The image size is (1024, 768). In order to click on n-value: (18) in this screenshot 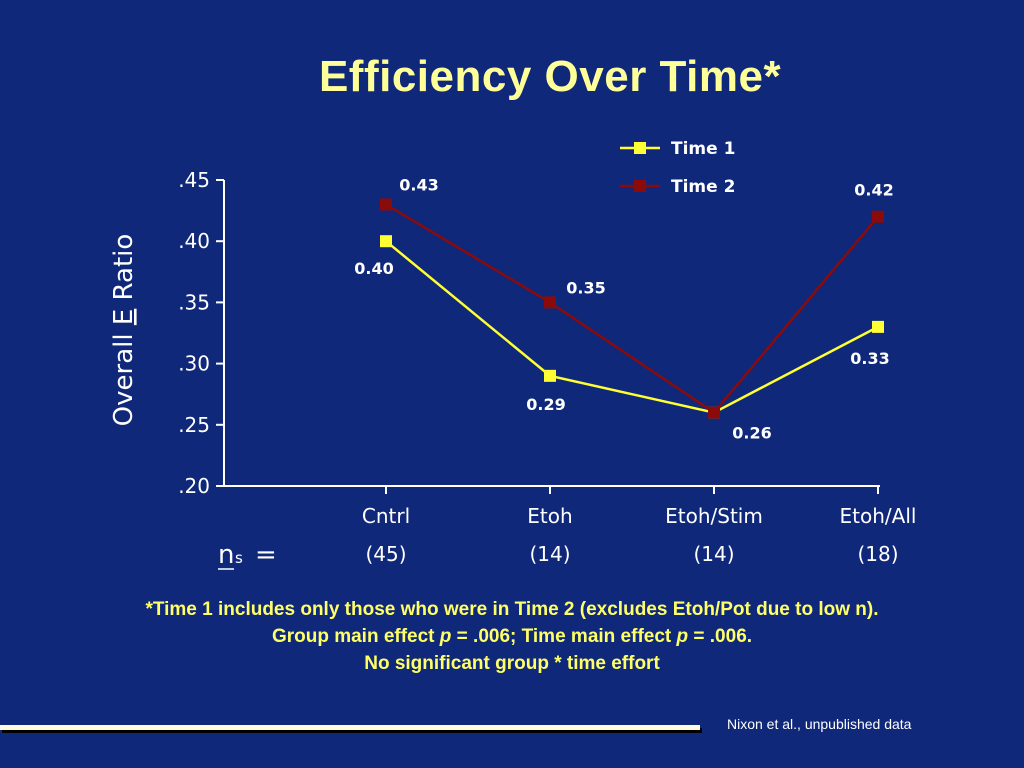, I will do `click(877, 554)`.